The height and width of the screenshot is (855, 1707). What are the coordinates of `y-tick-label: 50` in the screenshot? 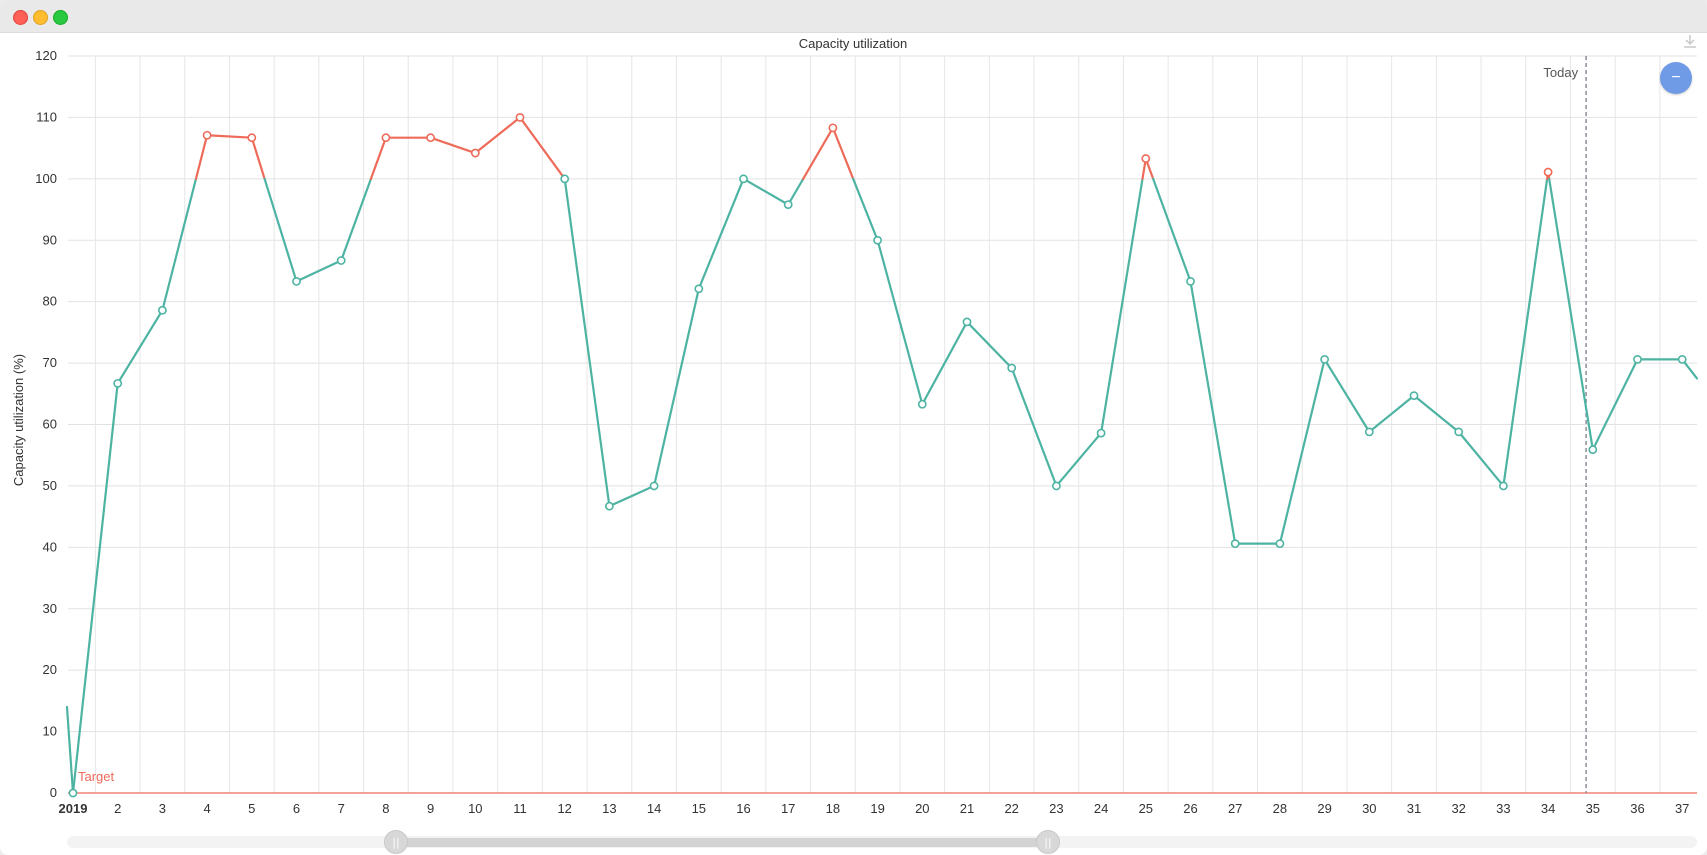 It's located at (50, 485).